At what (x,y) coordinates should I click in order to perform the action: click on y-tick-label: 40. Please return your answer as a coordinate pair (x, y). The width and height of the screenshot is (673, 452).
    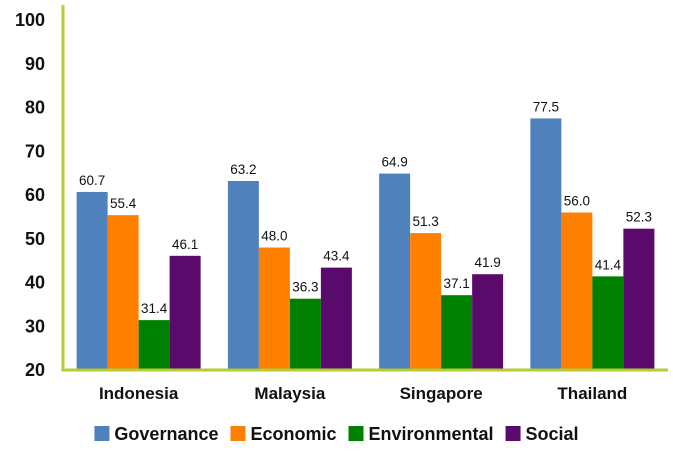
    Looking at the image, I should click on (35, 283).